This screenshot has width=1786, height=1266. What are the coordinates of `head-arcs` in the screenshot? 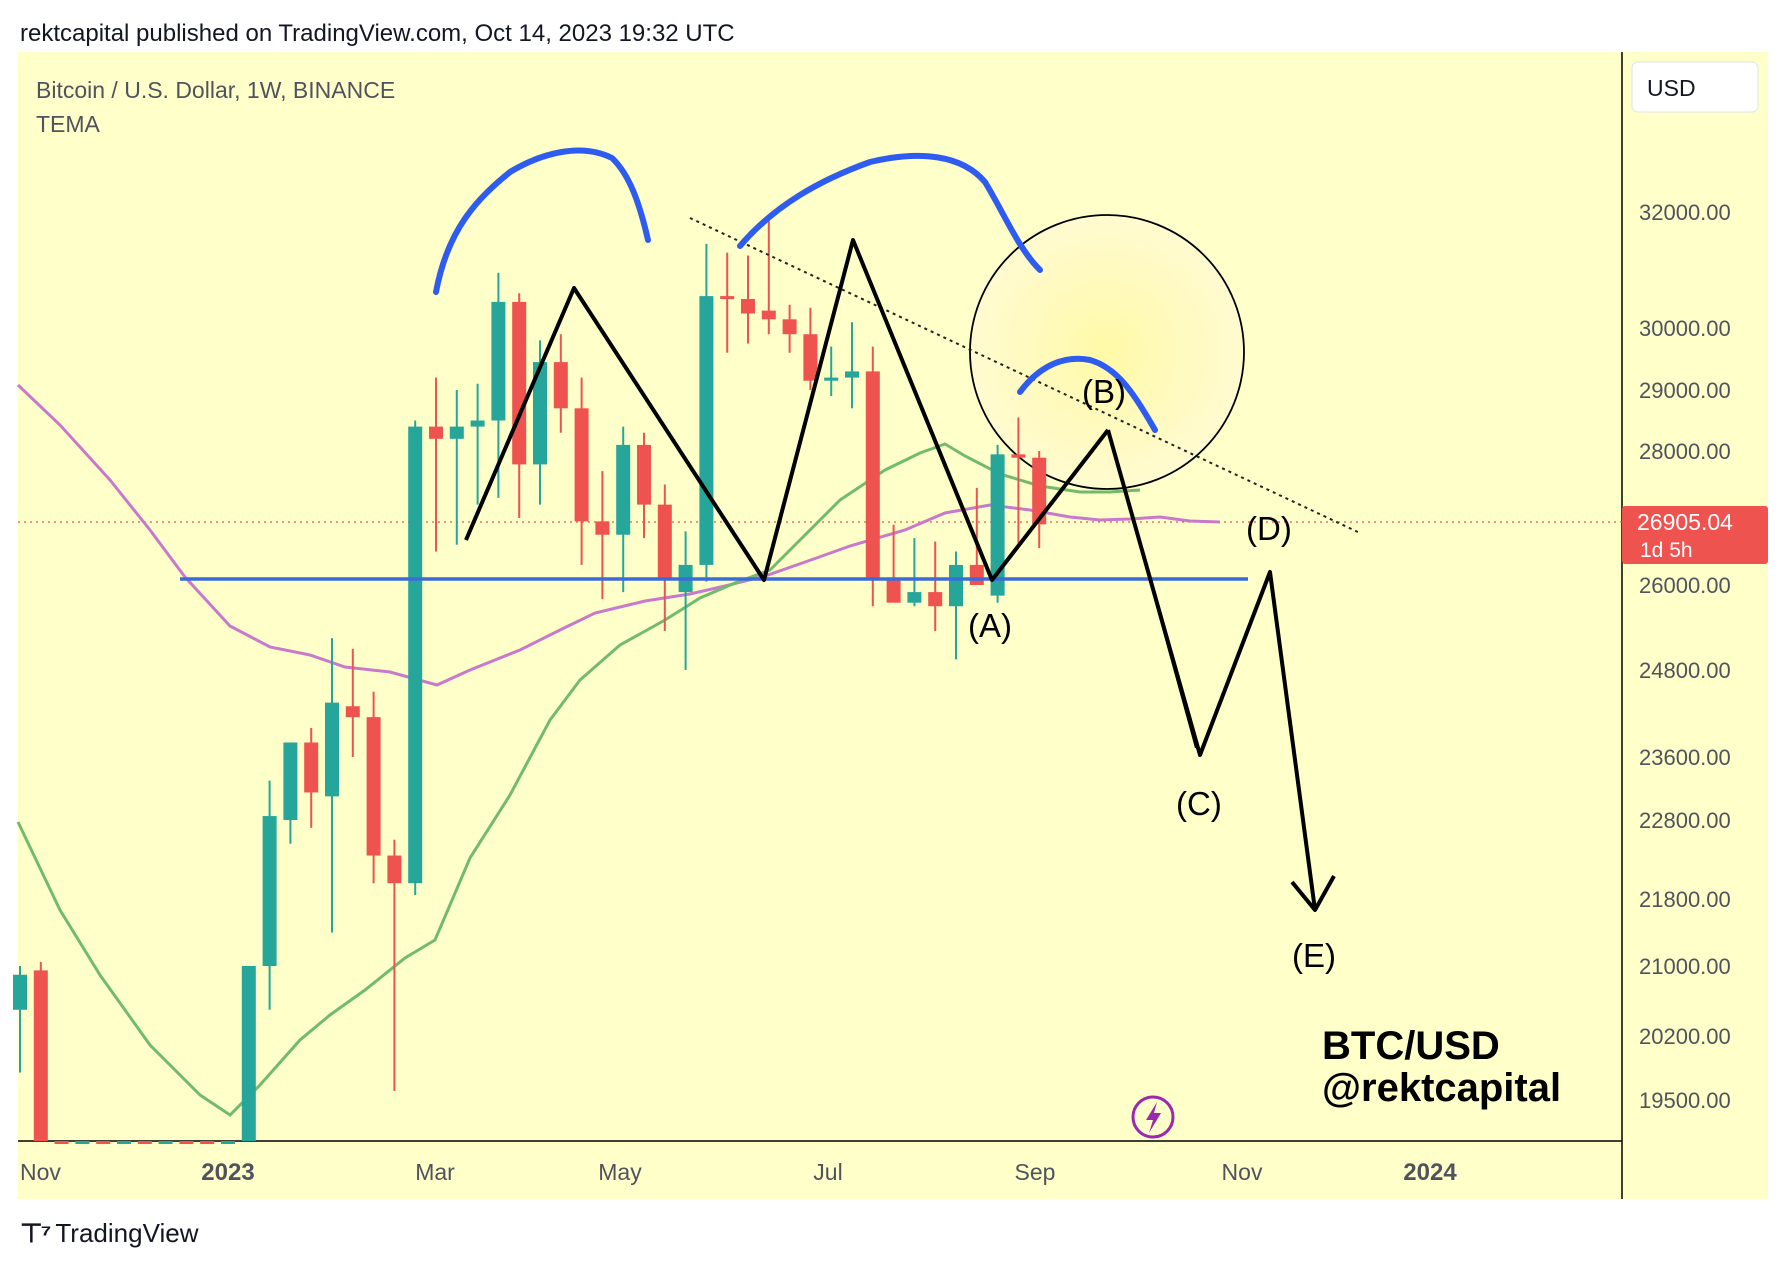 It's located at (795, 290).